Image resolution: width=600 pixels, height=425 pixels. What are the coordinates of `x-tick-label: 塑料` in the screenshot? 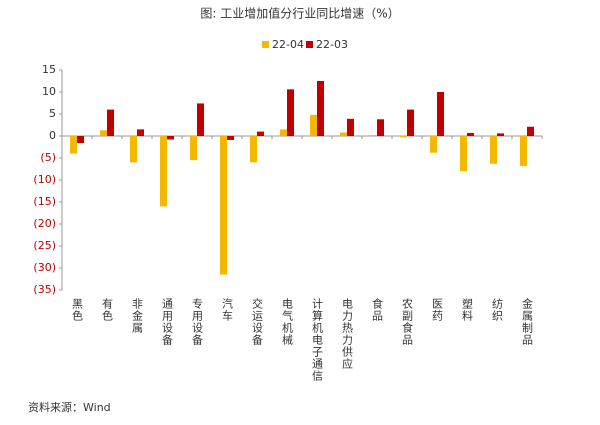 It's located at (467, 309).